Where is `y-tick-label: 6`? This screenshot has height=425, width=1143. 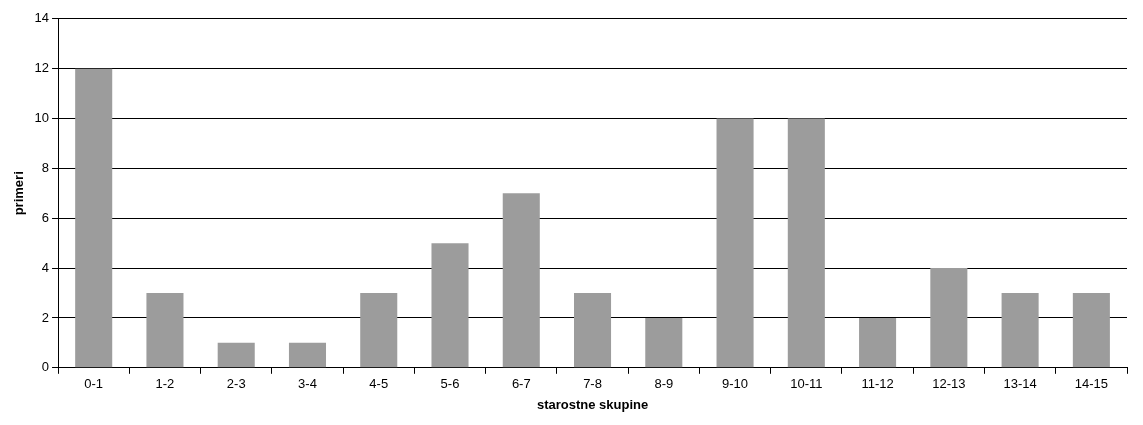 y-tick-label: 6 is located at coordinates (45, 217).